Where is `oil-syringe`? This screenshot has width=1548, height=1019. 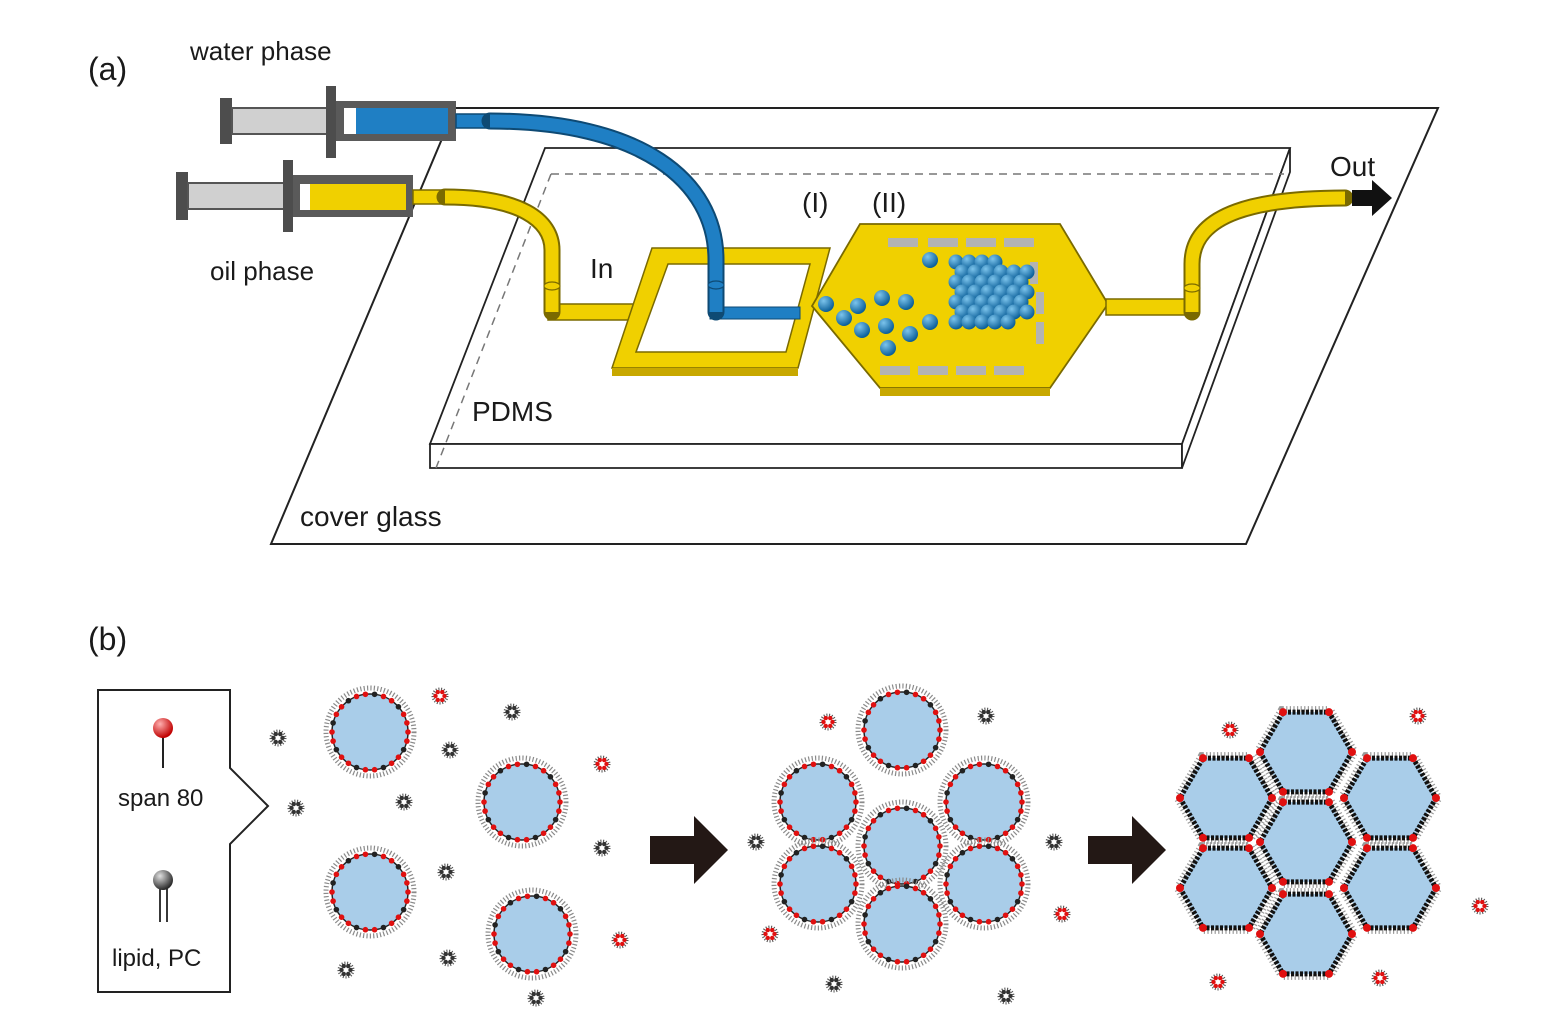
oil-syringe is located at coordinates (311, 196).